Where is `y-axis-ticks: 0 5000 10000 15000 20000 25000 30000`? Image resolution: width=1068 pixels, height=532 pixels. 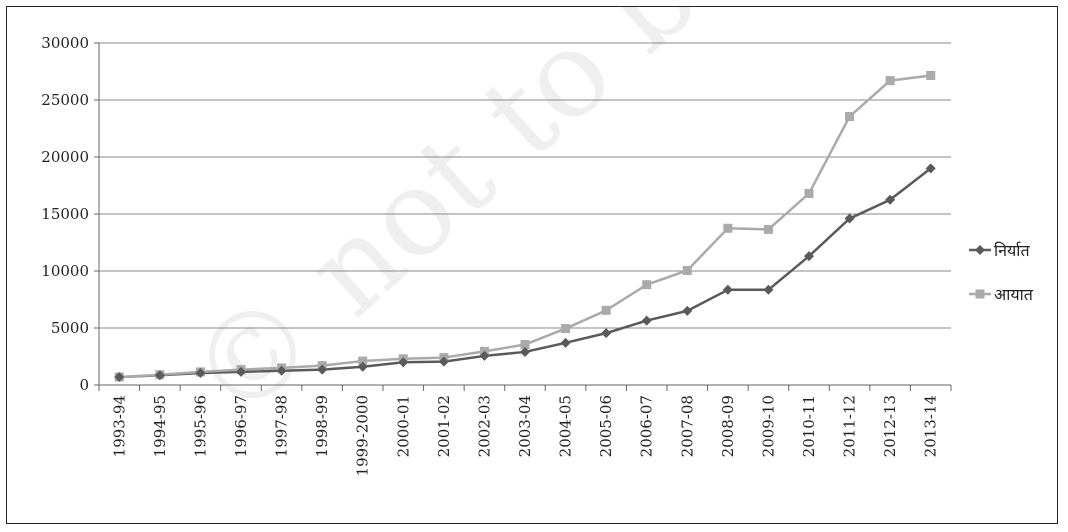
y-axis-ticks: 0 5000 10000 15000 20000 25000 30000 is located at coordinates (70, 214).